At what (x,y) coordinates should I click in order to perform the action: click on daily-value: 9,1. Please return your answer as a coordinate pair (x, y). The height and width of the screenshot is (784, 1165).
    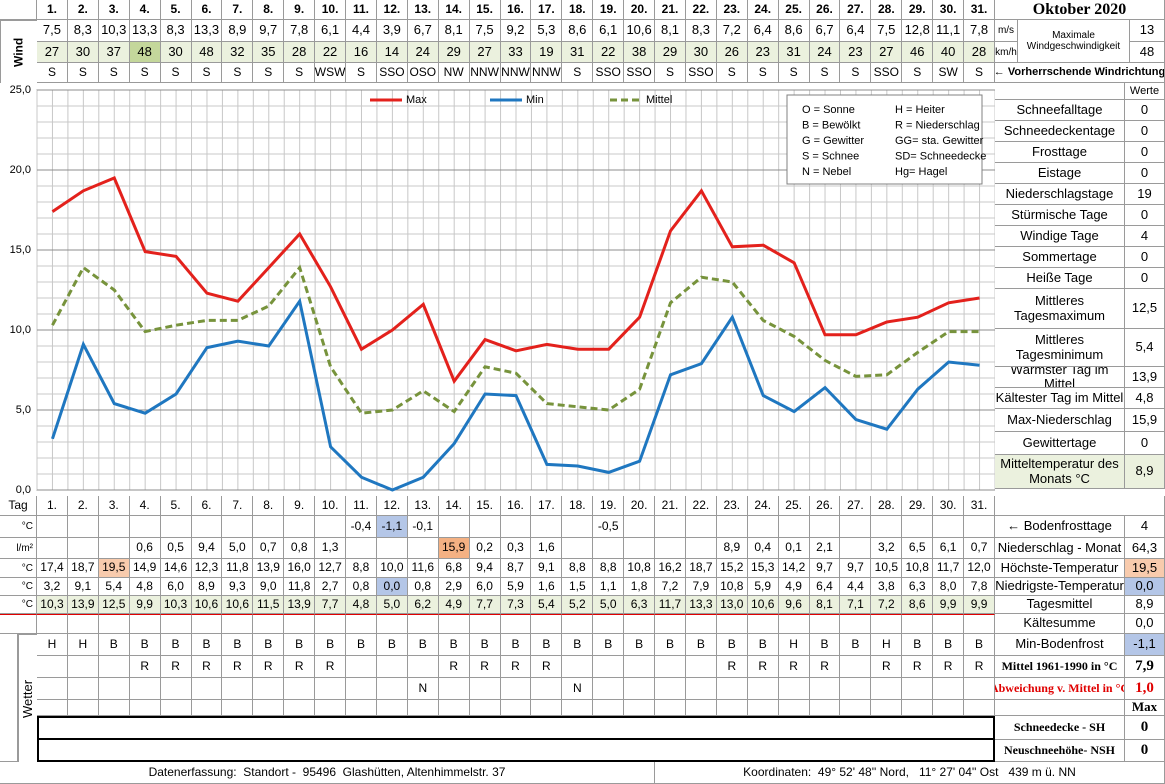
    Looking at the image, I should click on (83, 587).